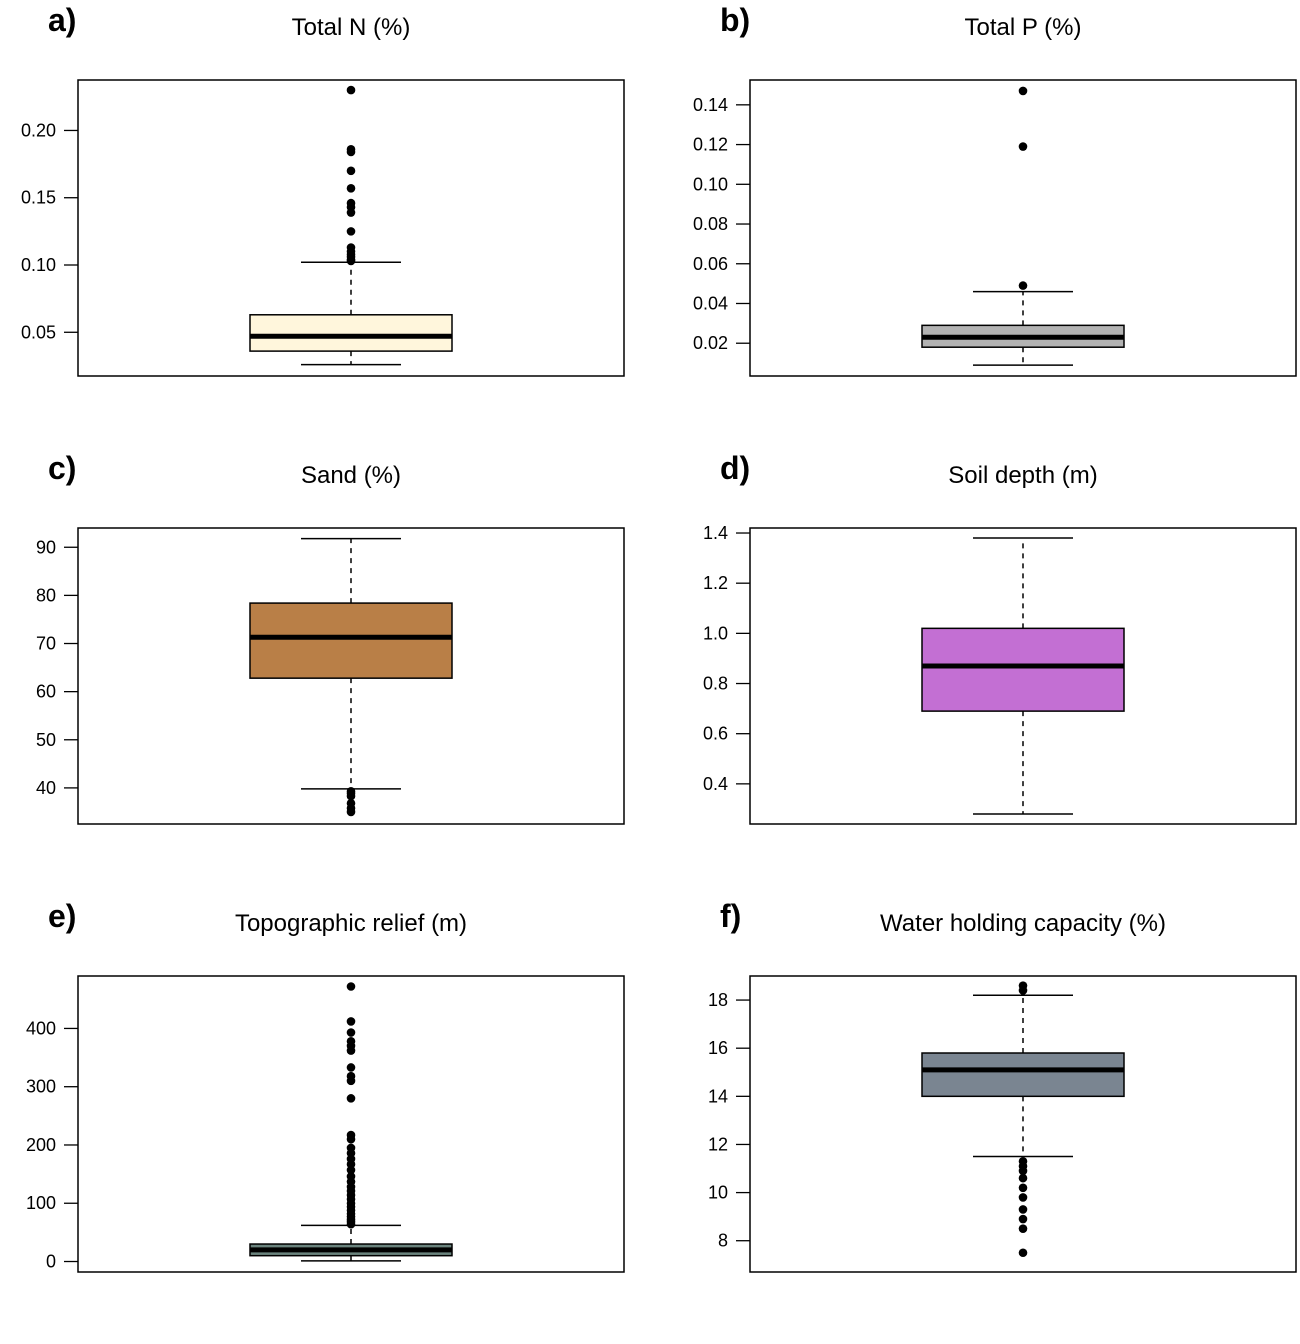  Describe the element at coordinates (46, 595) in the screenshot. I see `y-tick-label: 80` at that location.